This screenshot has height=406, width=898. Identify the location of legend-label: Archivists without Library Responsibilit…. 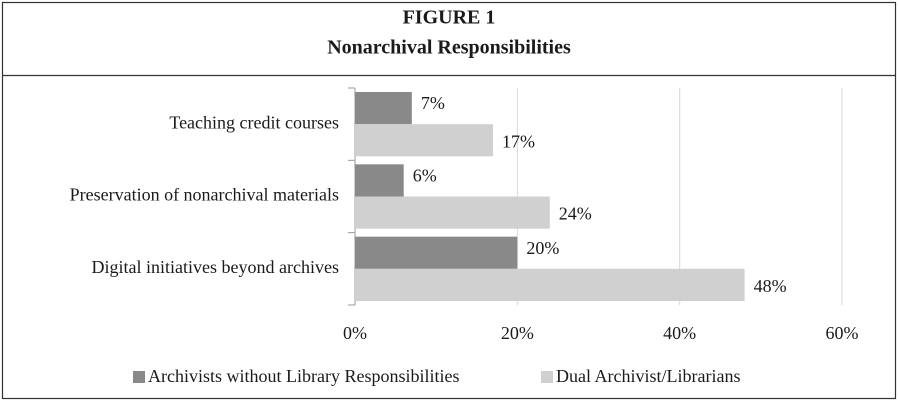
(303, 376).